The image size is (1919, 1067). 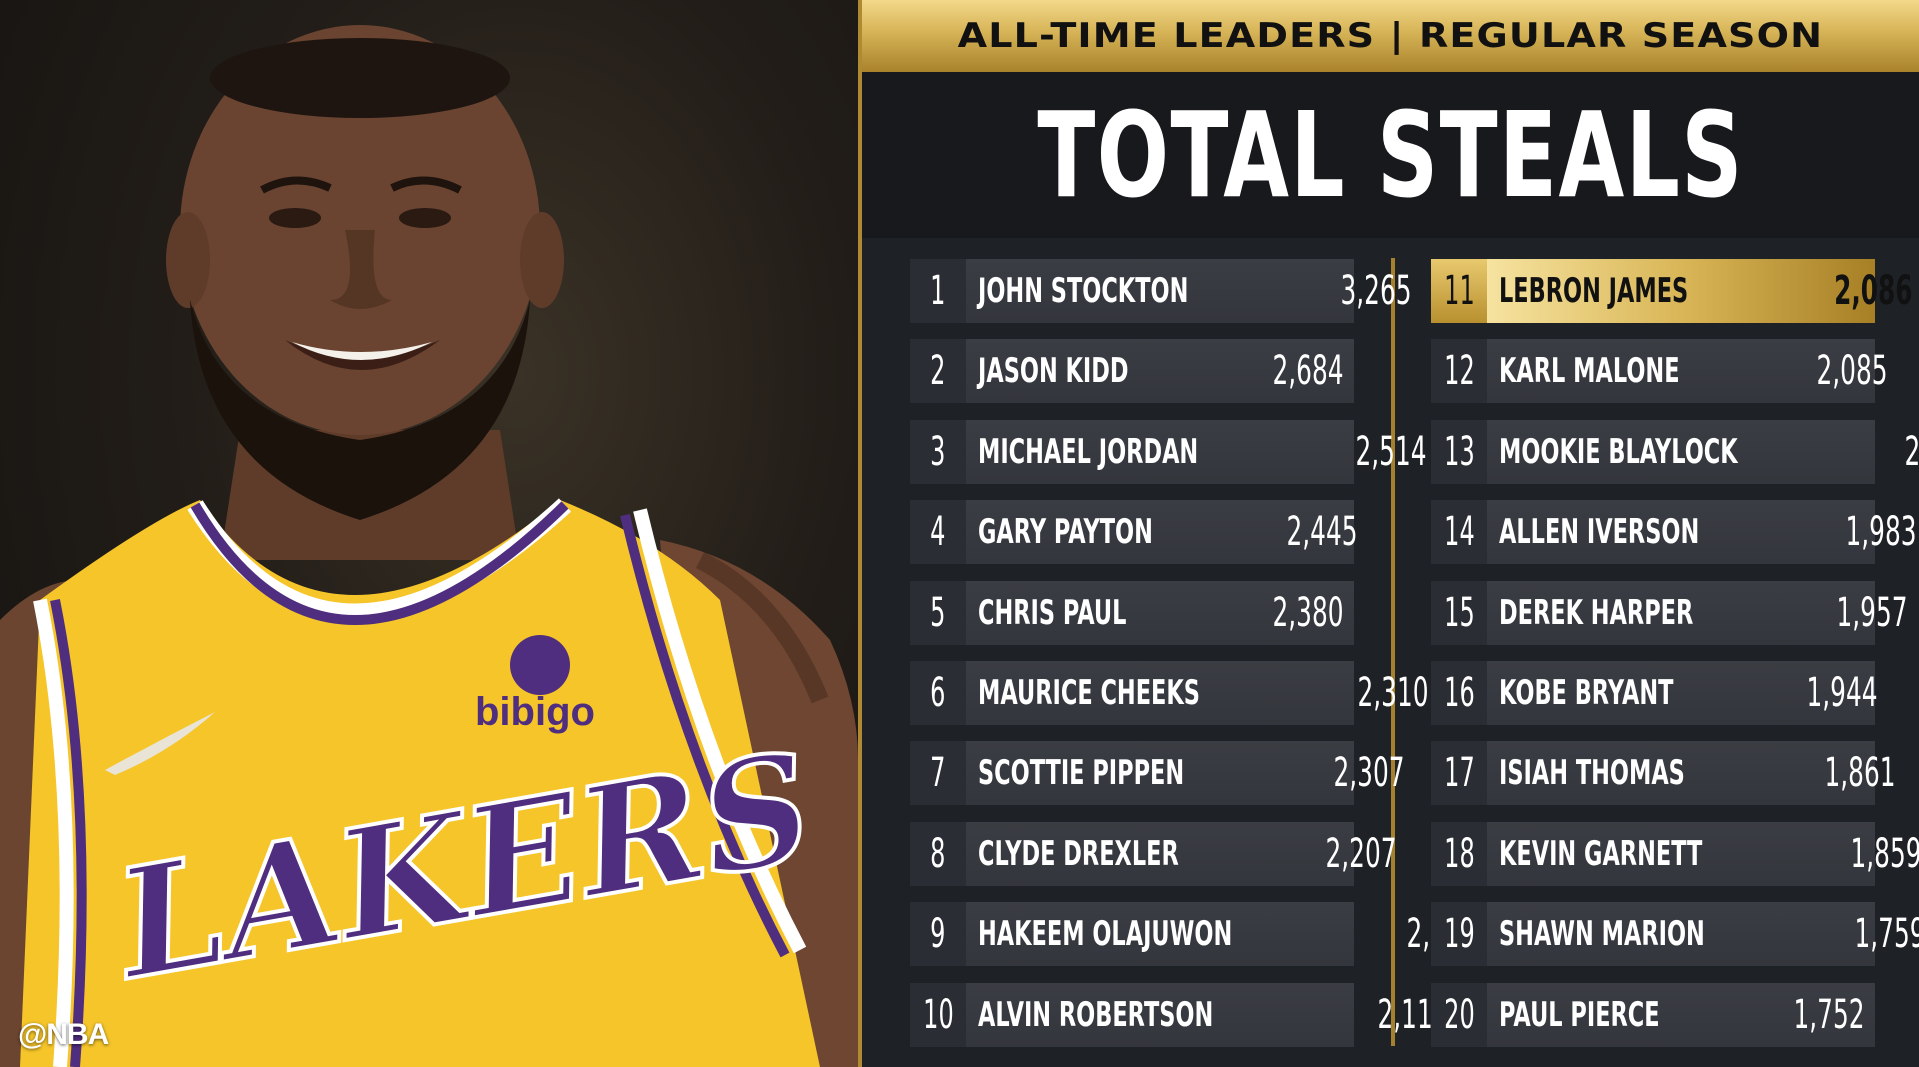 I want to click on leader-row: 16 KOBE BRYANT 1,944, so click(x=1654, y=693).